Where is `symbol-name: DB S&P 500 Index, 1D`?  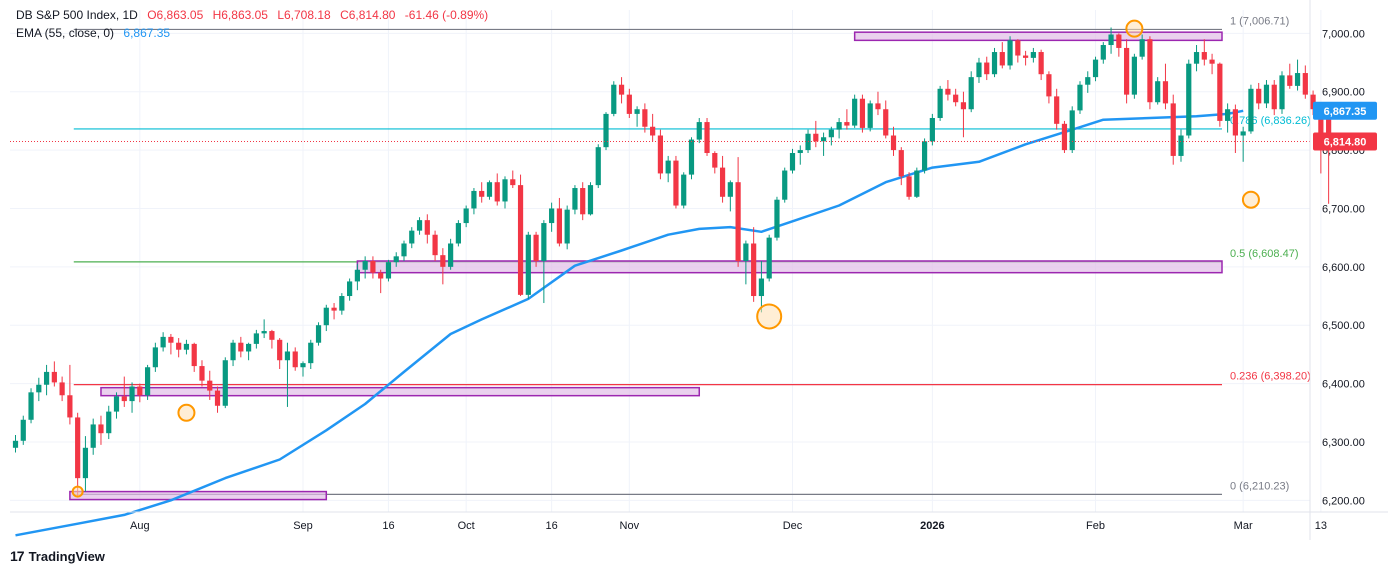
symbol-name: DB S&P 500 Index, 1D is located at coordinates (77, 15).